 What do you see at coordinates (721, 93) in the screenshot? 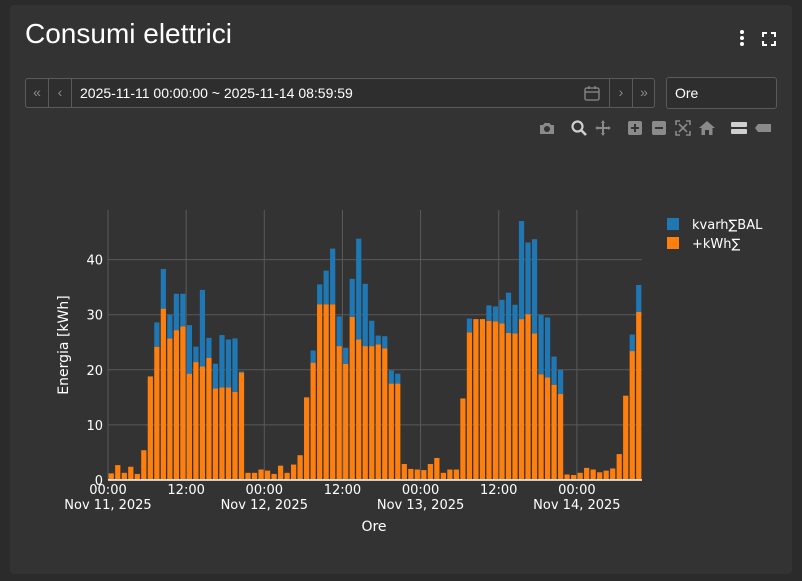
I see `period-select: Ore` at bounding box center [721, 93].